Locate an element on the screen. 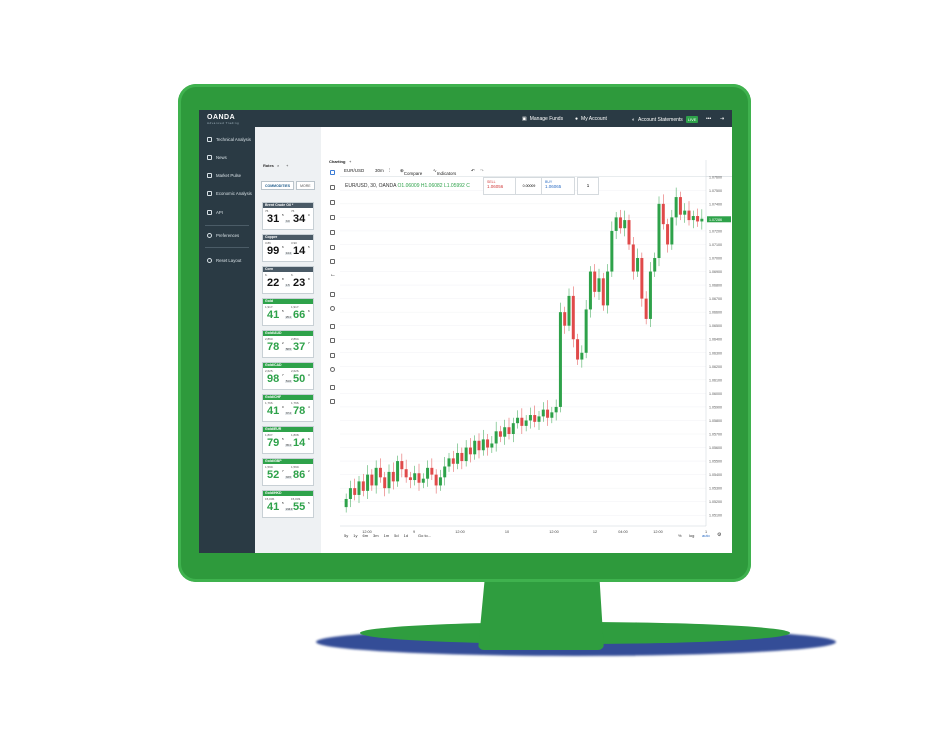 The image size is (939, 752). rate-card: Corn 6. 6. 22 8 23 8 1.5 is located at coordinates (288, 280).